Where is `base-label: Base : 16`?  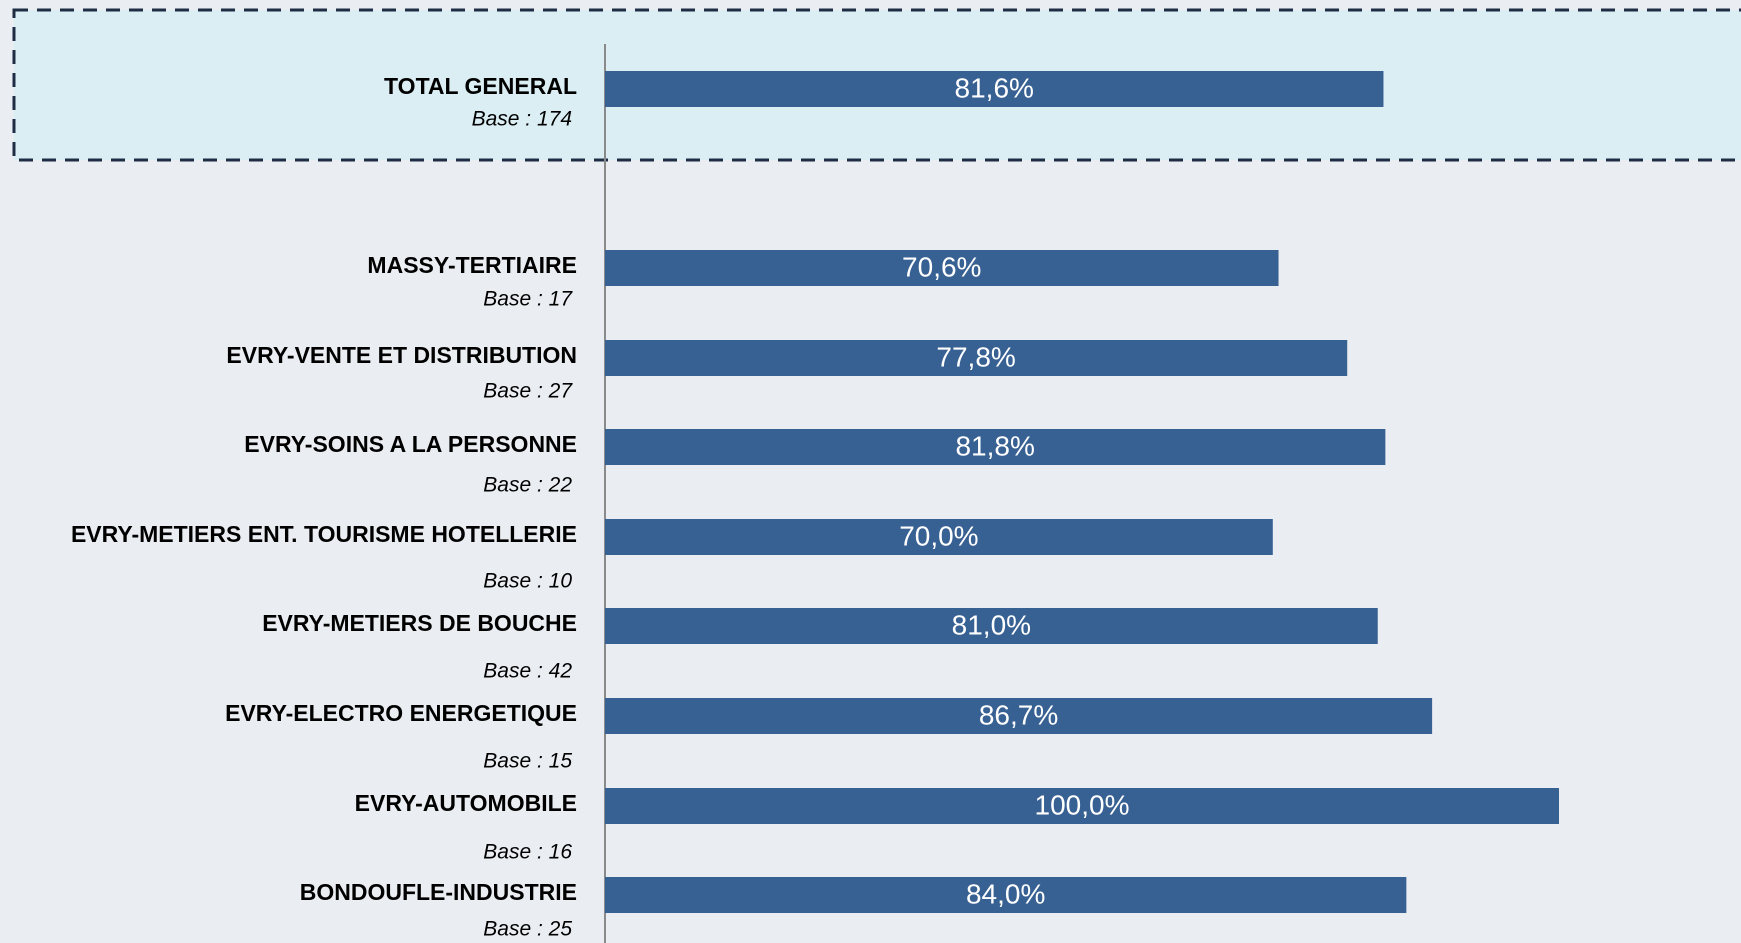 base-label: Base : 16 is located at coordinates (527, 852).